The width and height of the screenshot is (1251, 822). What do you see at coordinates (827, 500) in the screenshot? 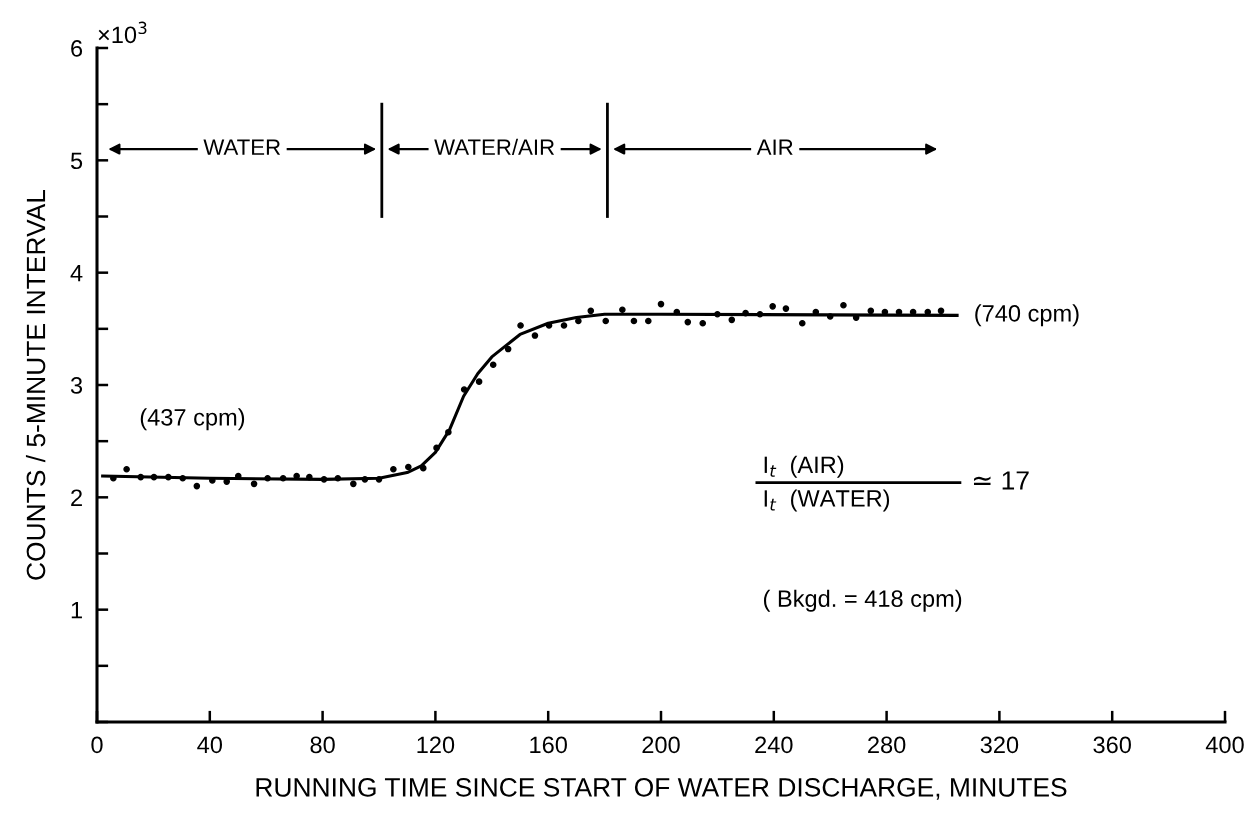
I see `annotation: I$_{t}$ (WATER)` at bounding box center [827, 500].